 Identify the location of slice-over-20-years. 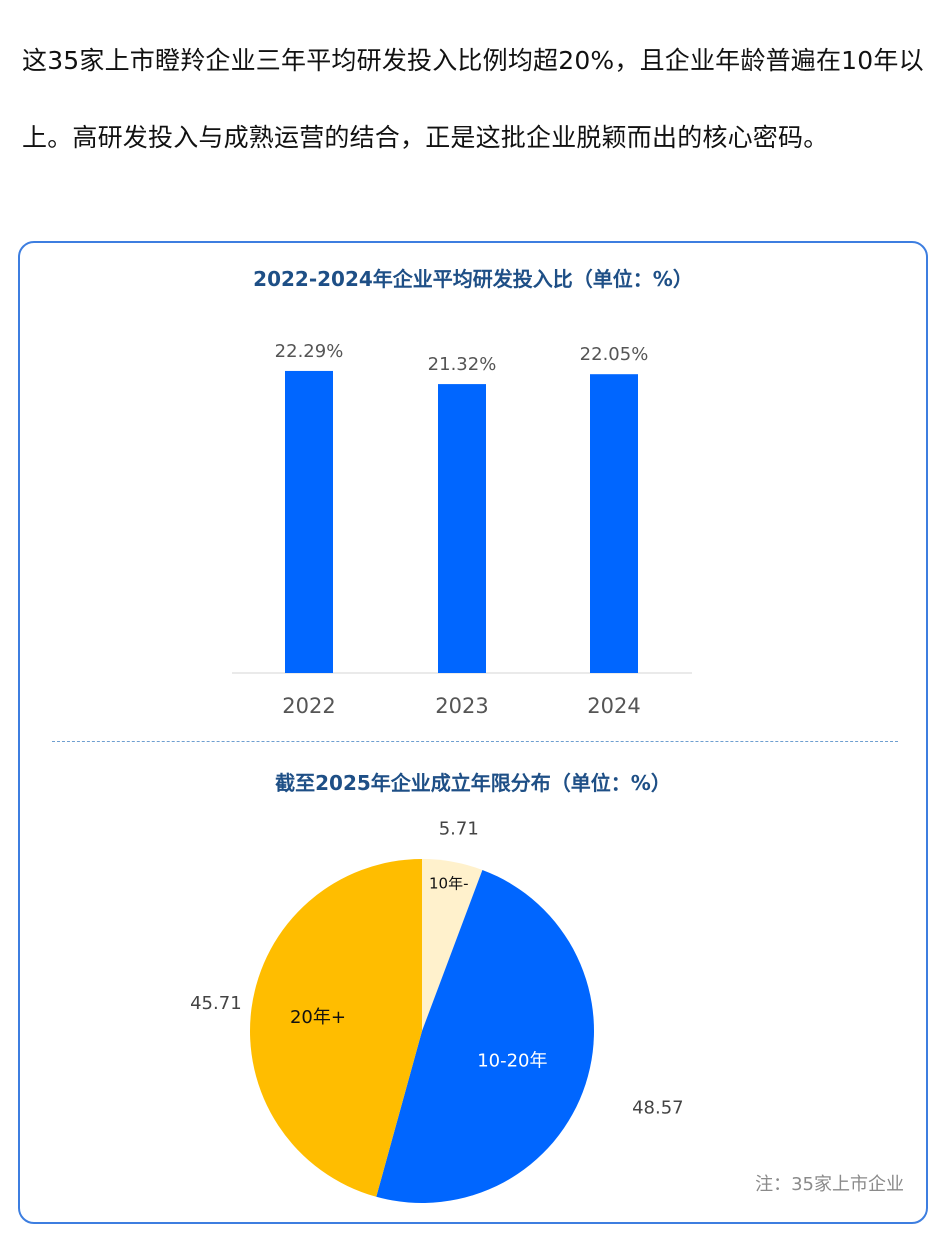
(336, 1028).